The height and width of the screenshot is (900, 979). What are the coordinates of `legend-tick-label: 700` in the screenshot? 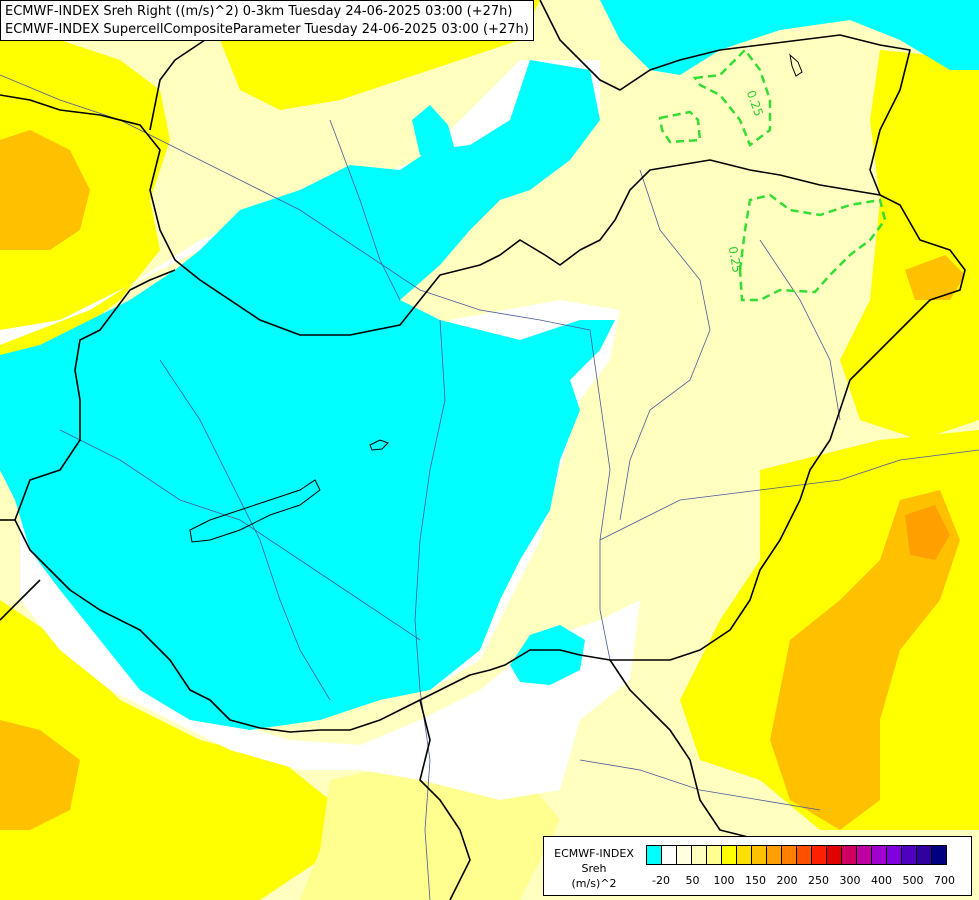 It's located at (944, 880).